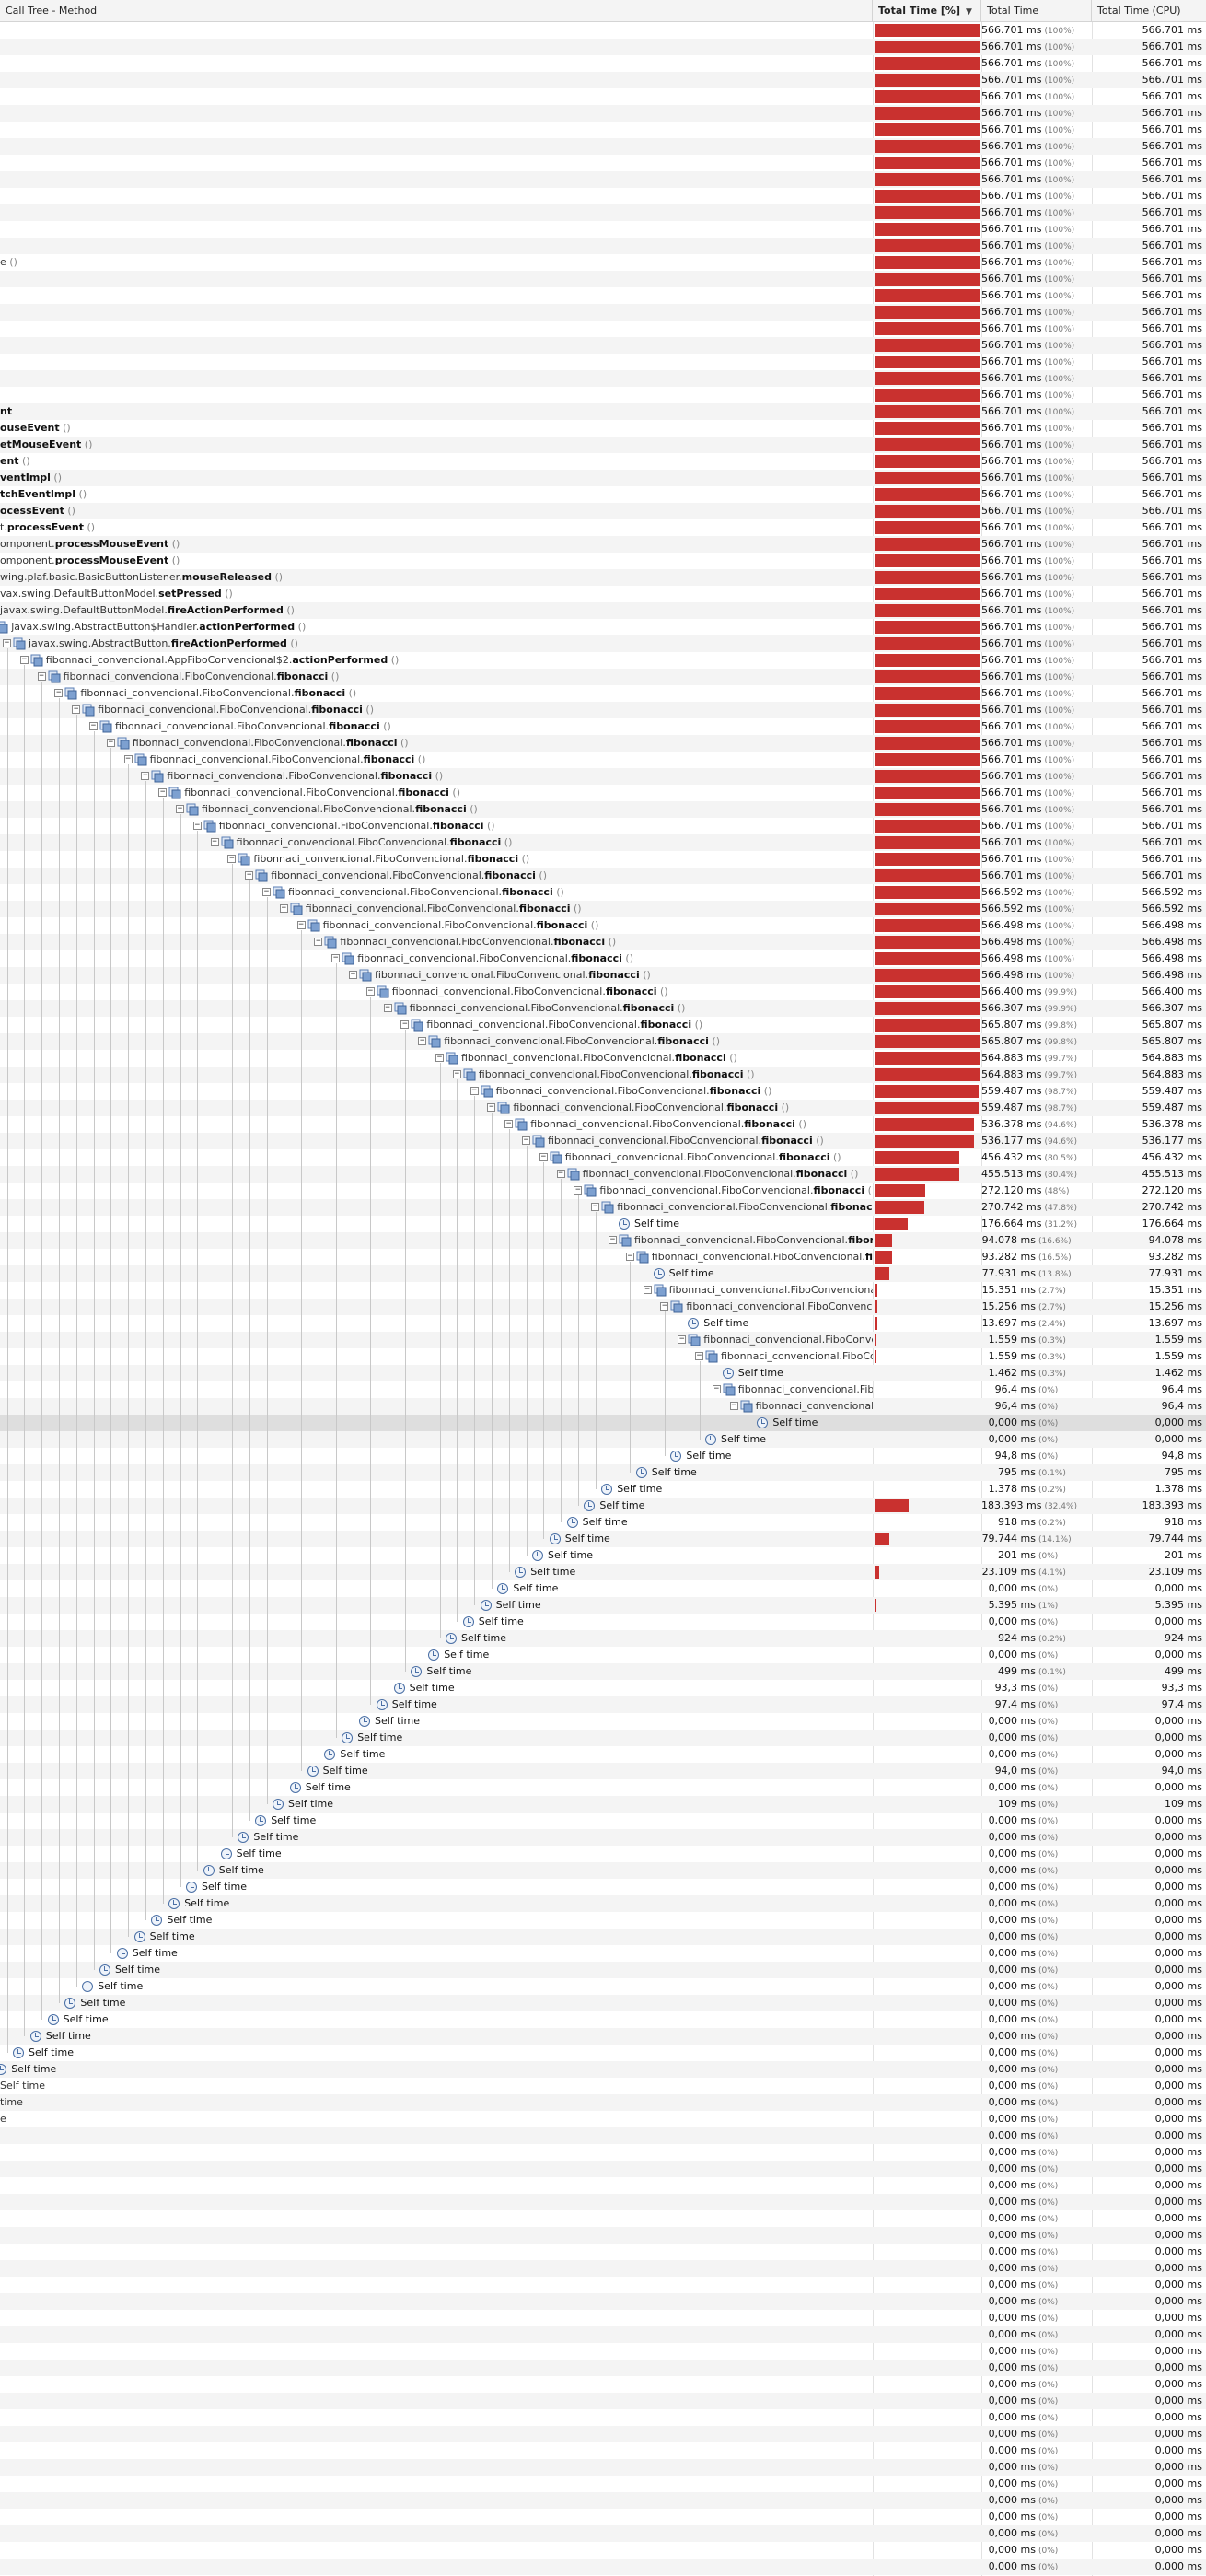  Describe the element at coordinates (603, 1472) in the screenshot. I see `self-time-row: Self time 795 ms (0.1%) 795 ms` at that location.